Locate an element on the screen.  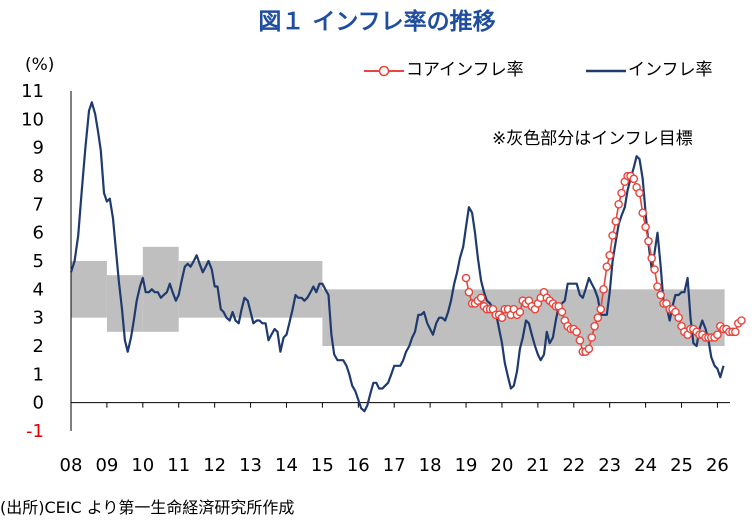
y-axis-unit-label: (%) is located at coordinates (40, 65).